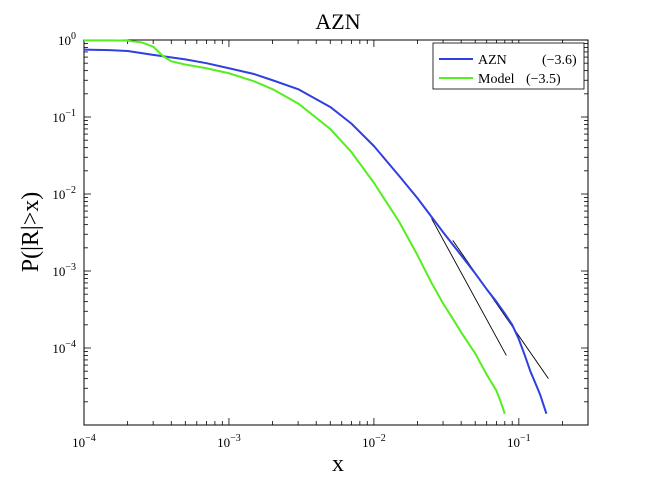 The height and width of the screenshot is (482, 651). Describe the element at coordinates (64, 270) in the screenshot. I see `y-tick-label: 10⁻³` at that location.